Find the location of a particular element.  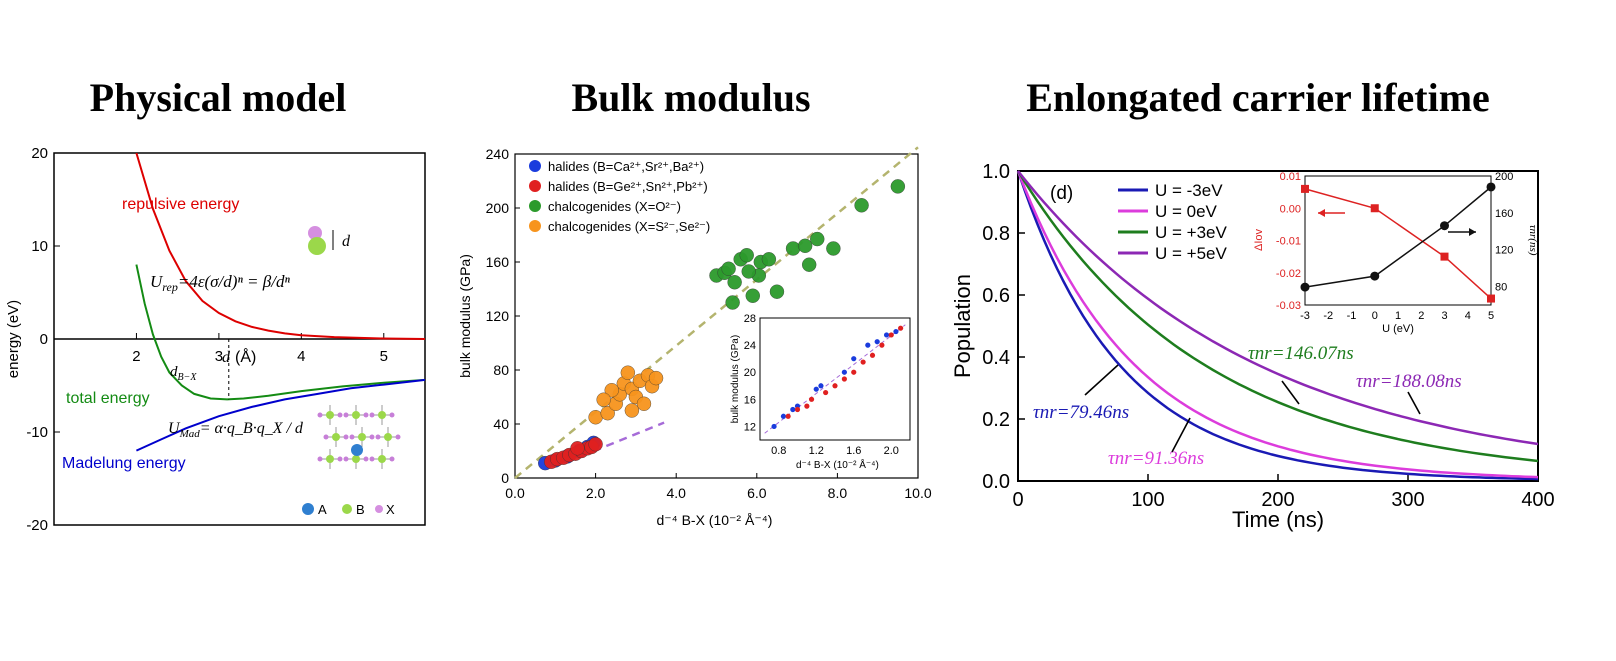

urep-sub: rep is located at coordinates (170, 287).